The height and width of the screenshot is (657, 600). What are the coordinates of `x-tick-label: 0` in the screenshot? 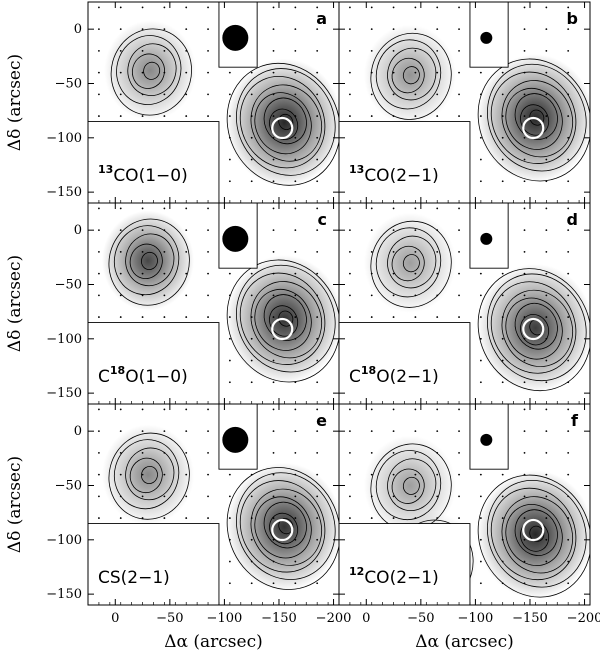 It's located at (366, 618).